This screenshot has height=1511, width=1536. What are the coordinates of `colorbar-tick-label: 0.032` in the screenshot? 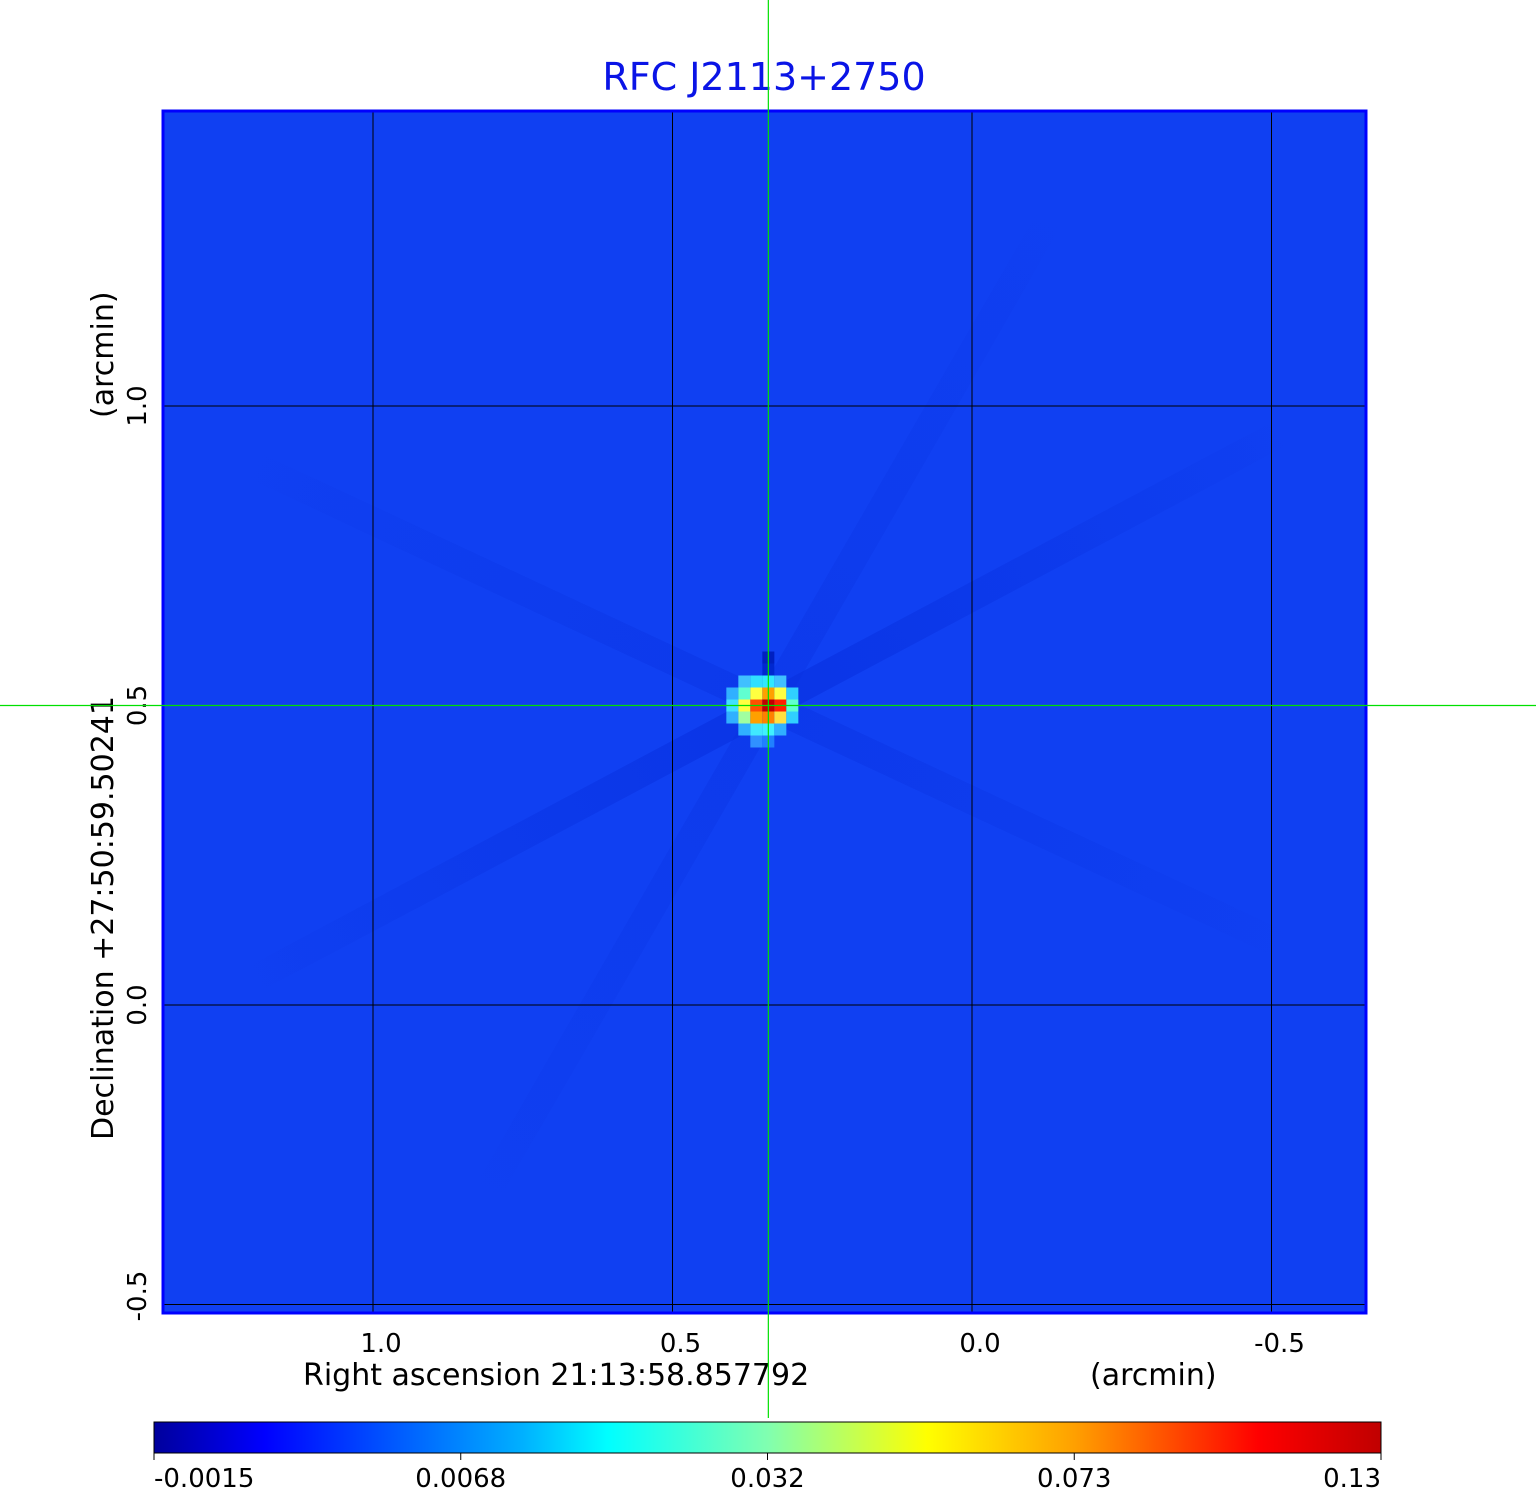 It's located at (767, 1479).